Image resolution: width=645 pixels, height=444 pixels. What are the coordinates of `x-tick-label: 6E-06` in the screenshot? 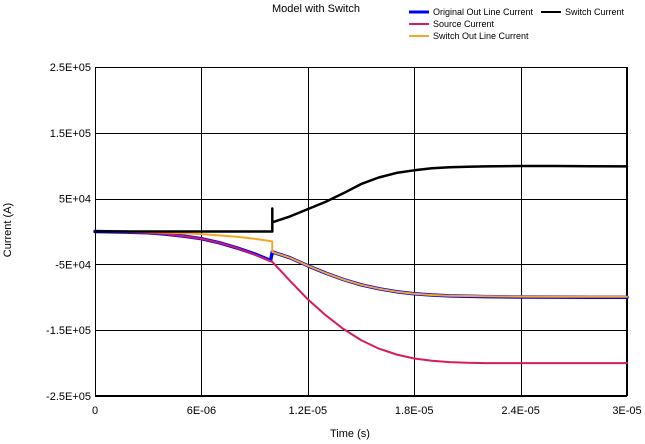 It's located at (201, 411).